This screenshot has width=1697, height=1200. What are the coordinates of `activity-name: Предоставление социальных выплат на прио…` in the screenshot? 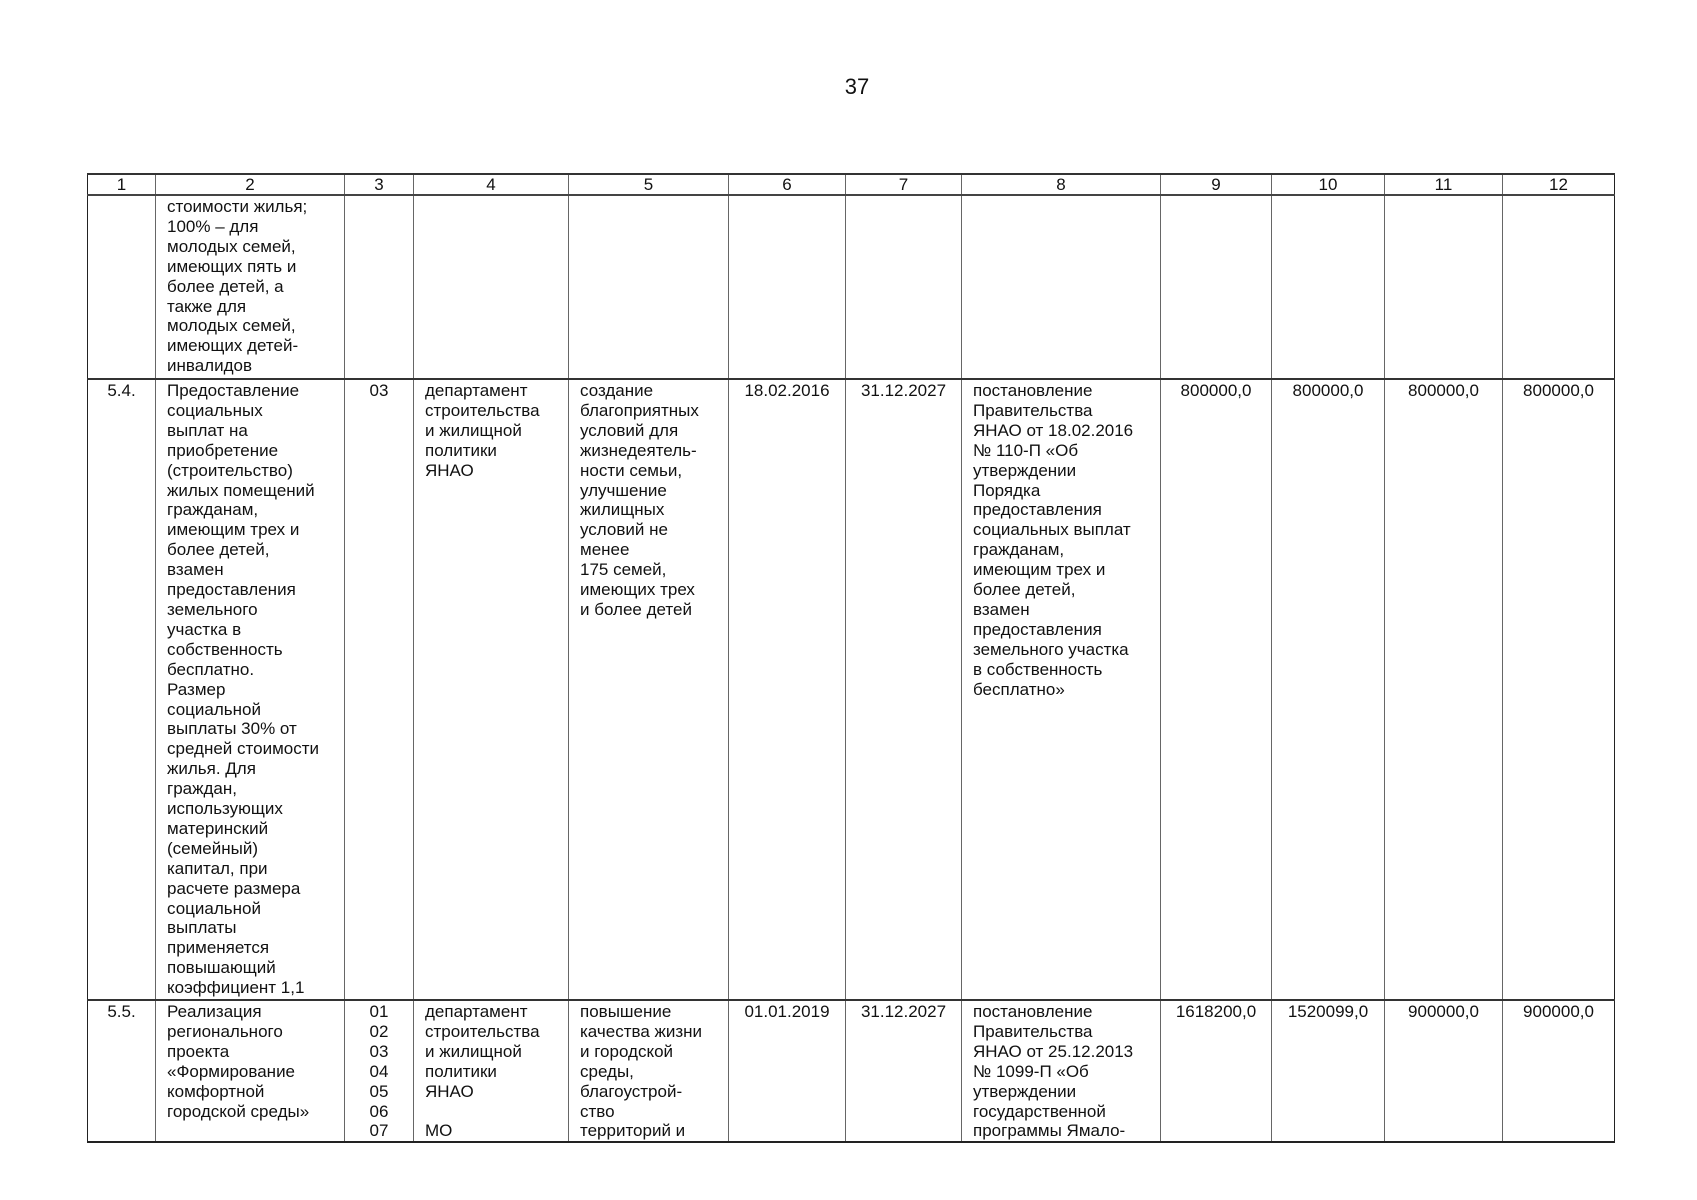 It's located at (250, 689).